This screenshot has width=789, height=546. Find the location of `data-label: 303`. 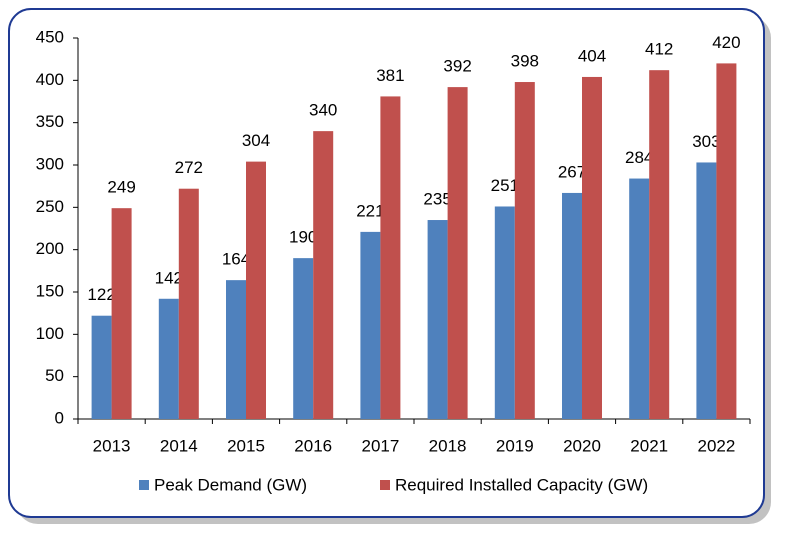

data-label: 303 is located at coordinates (706, 141).